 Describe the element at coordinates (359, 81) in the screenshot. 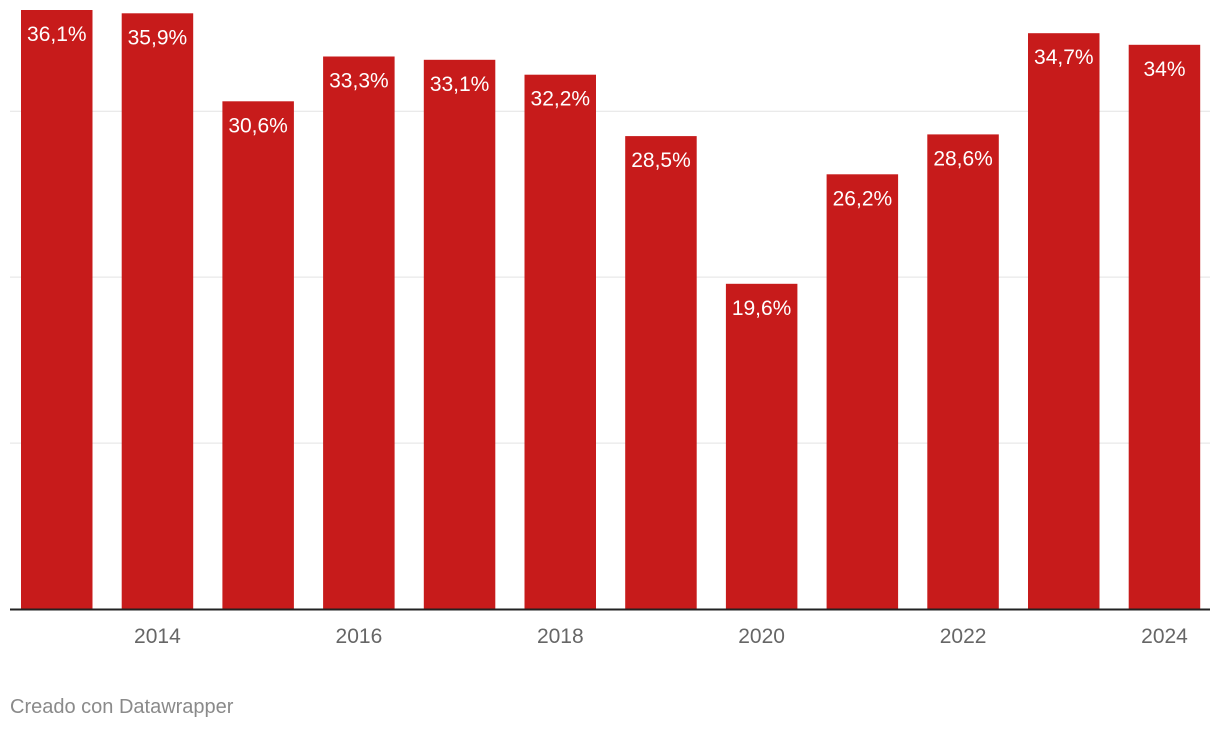

I see `data-label-2016: 33,3%` at that location.